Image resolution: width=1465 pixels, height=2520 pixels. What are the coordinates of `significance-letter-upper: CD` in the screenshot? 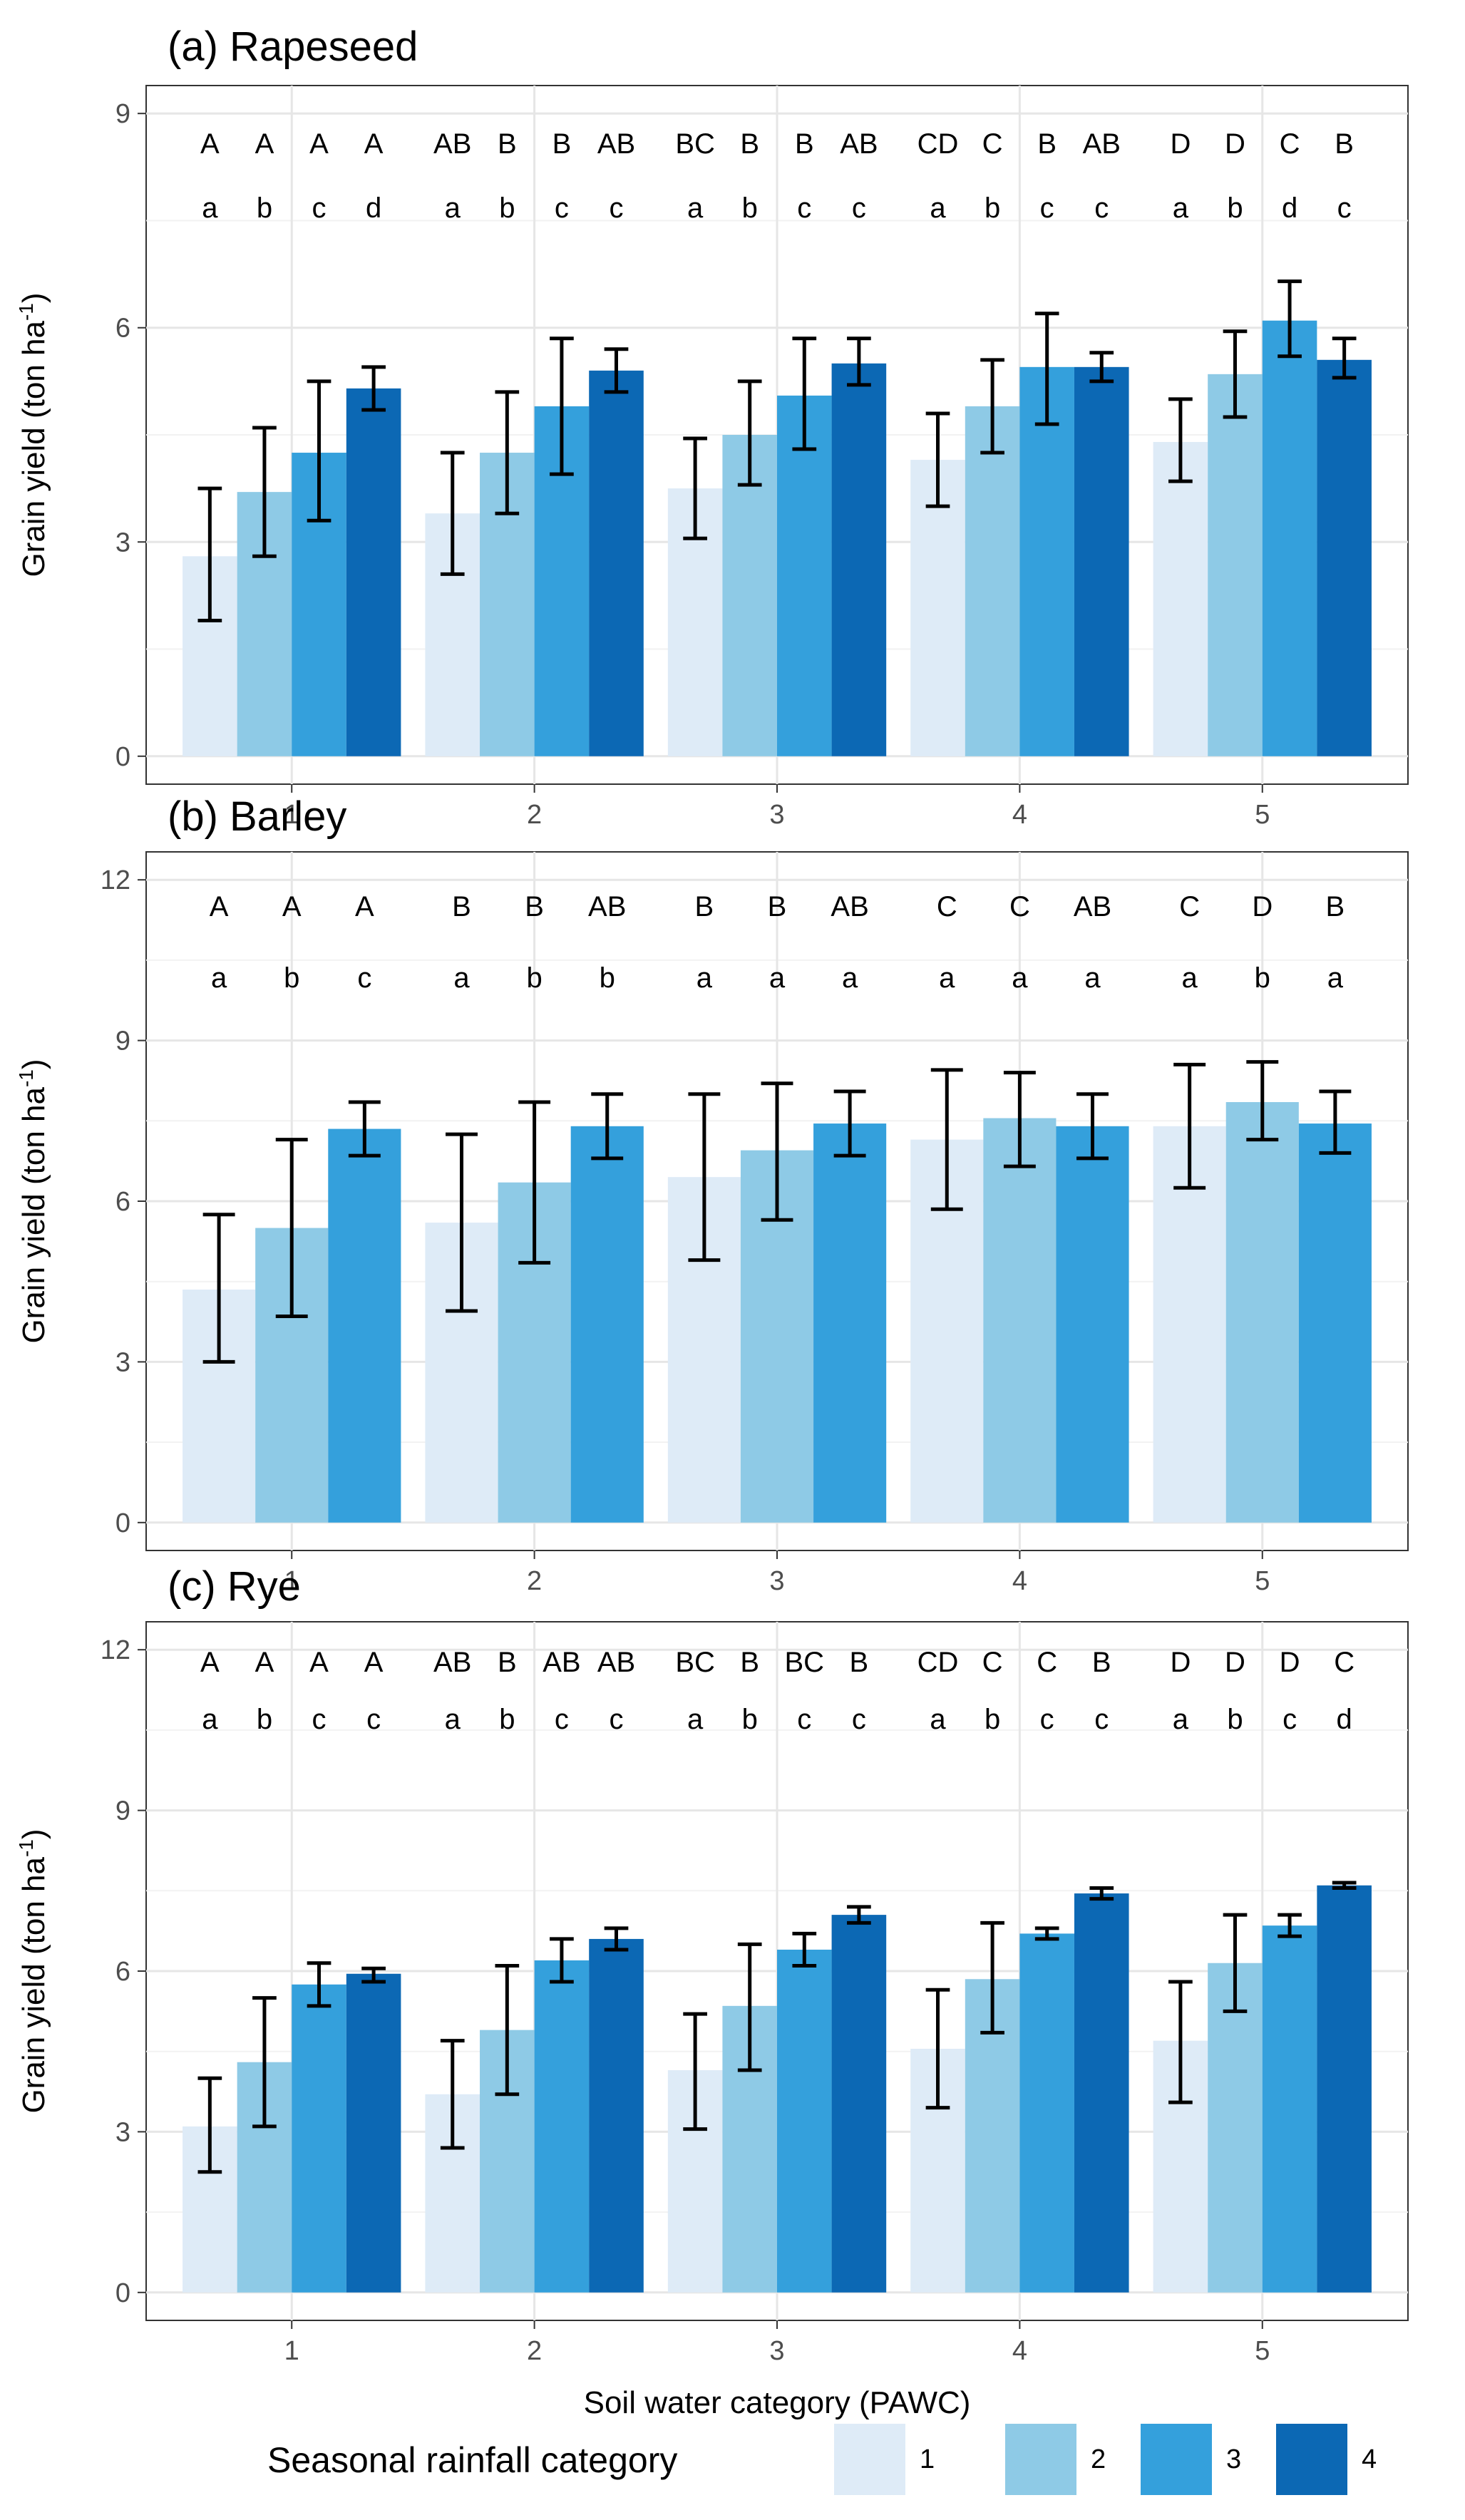 It's located at (938, 144).